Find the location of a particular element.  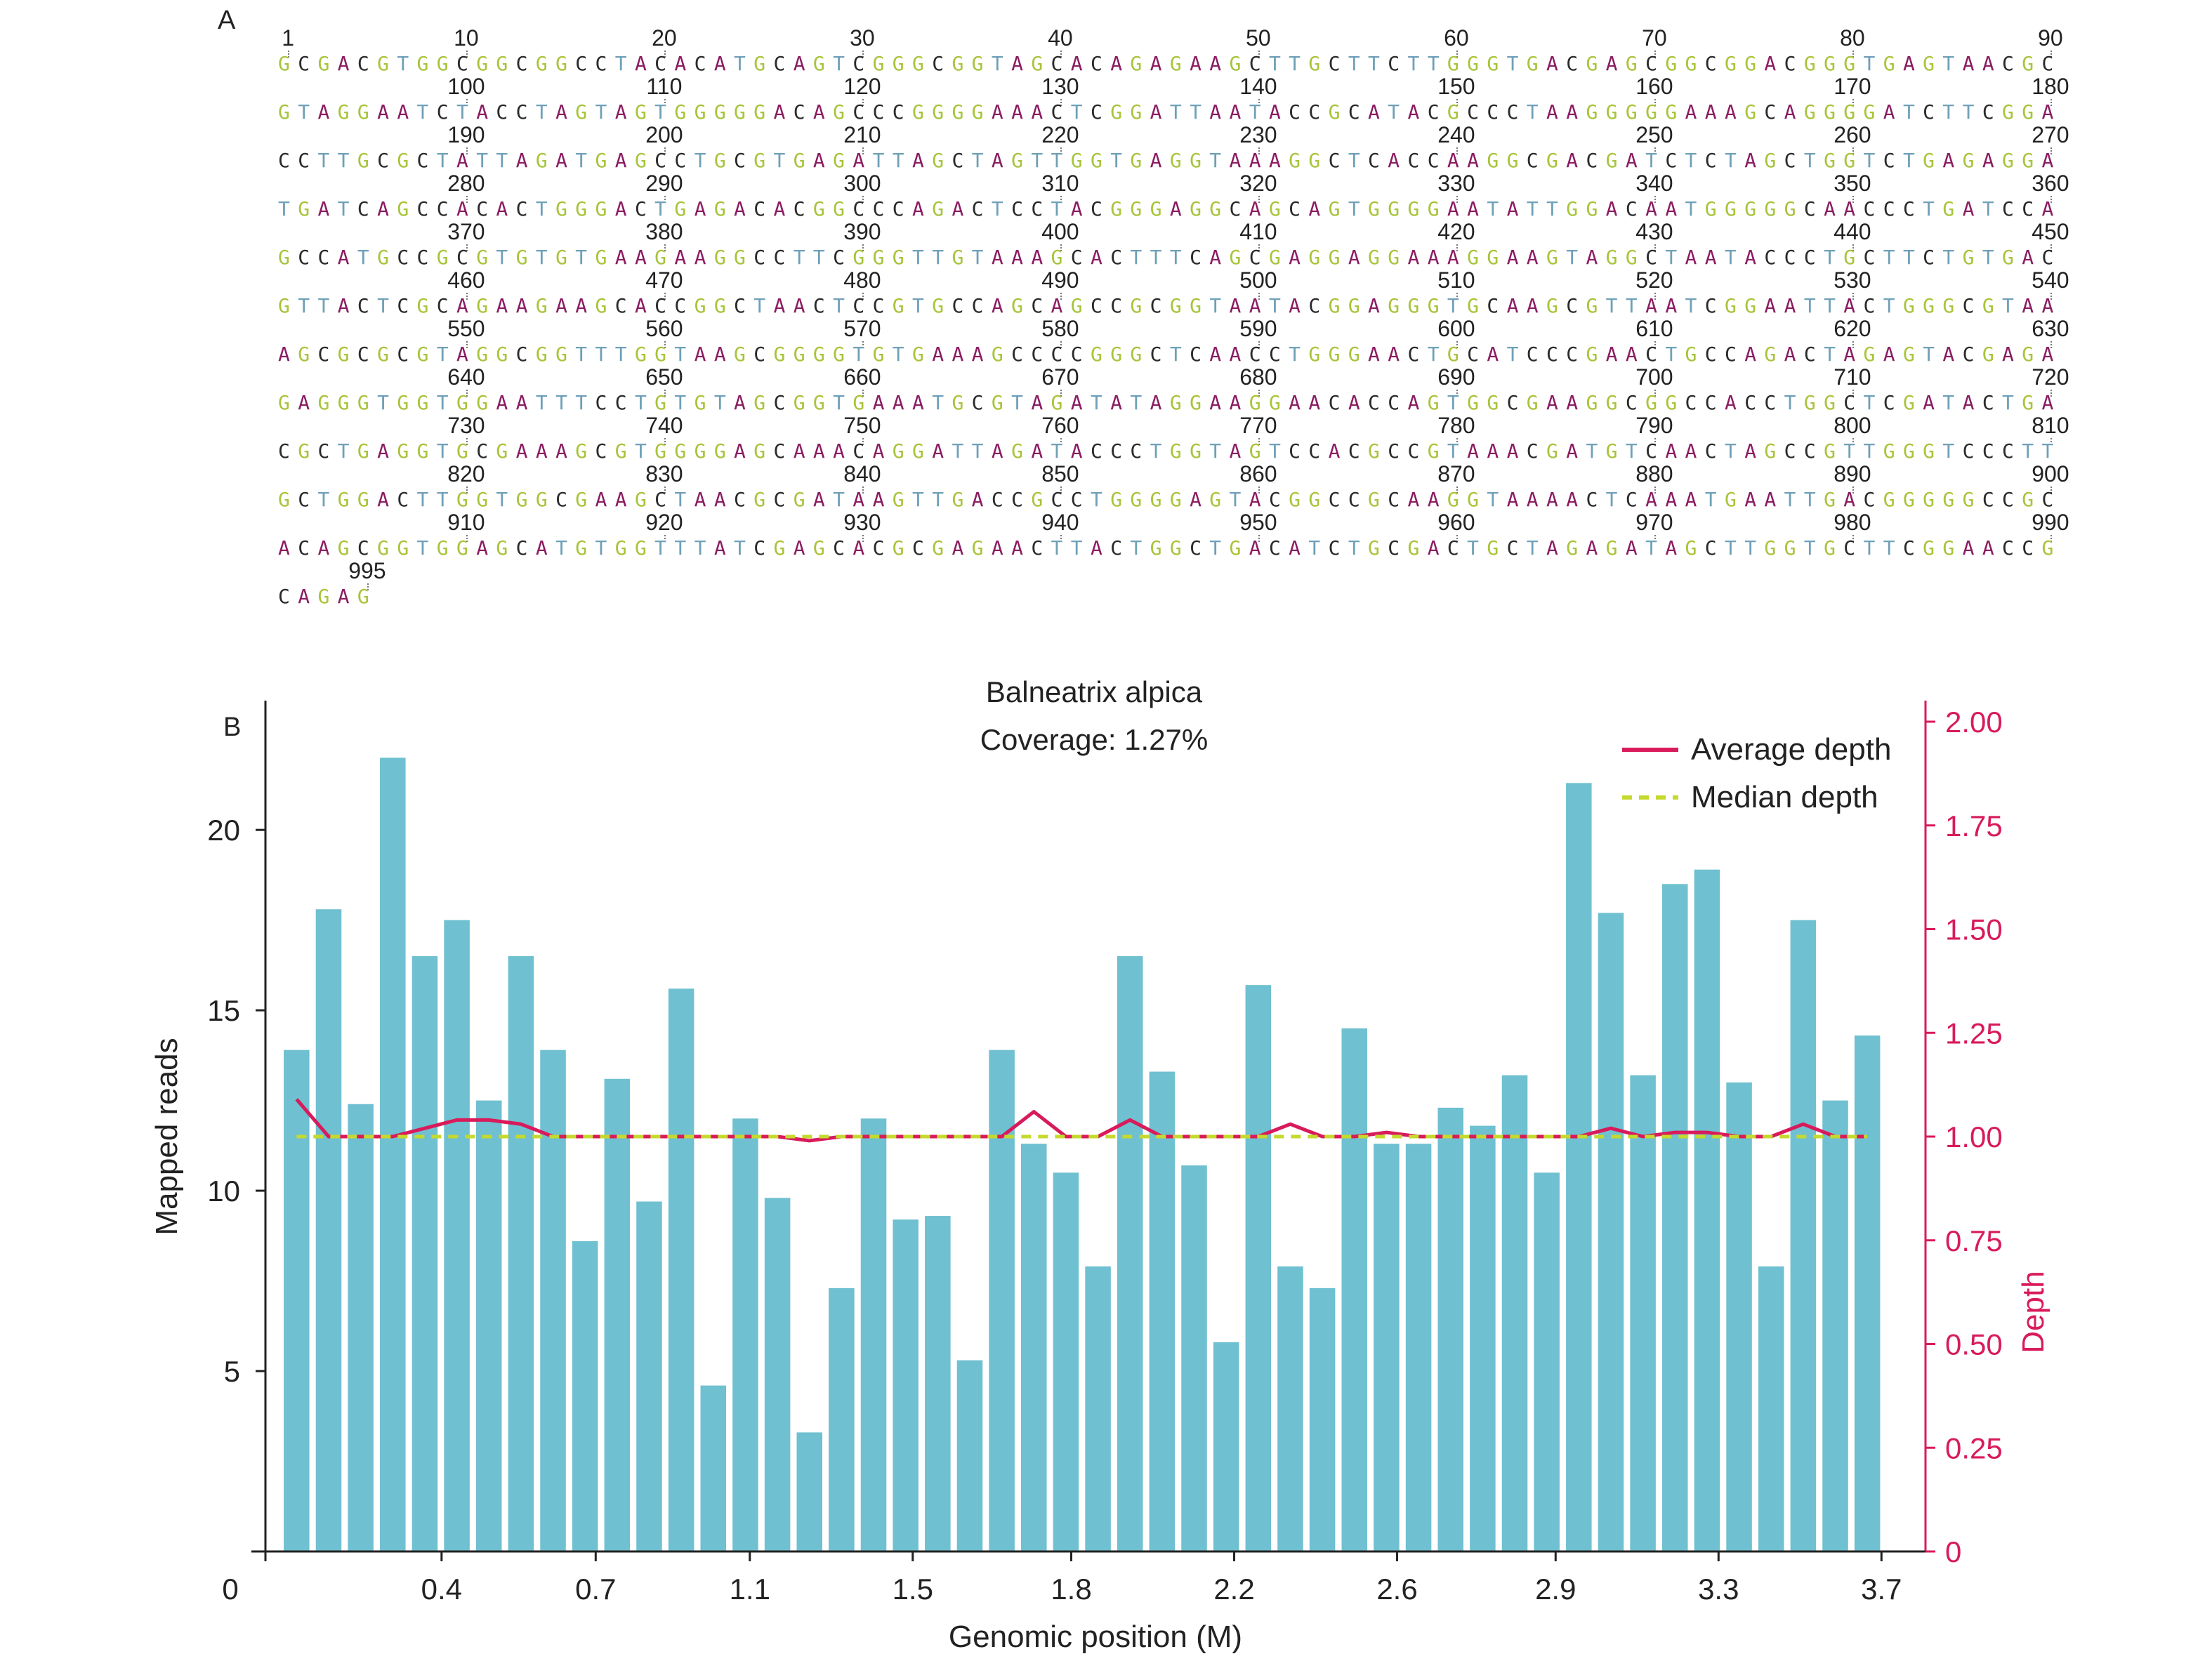

legend-median-label: Median depth is located at coordinates (1784, 797).